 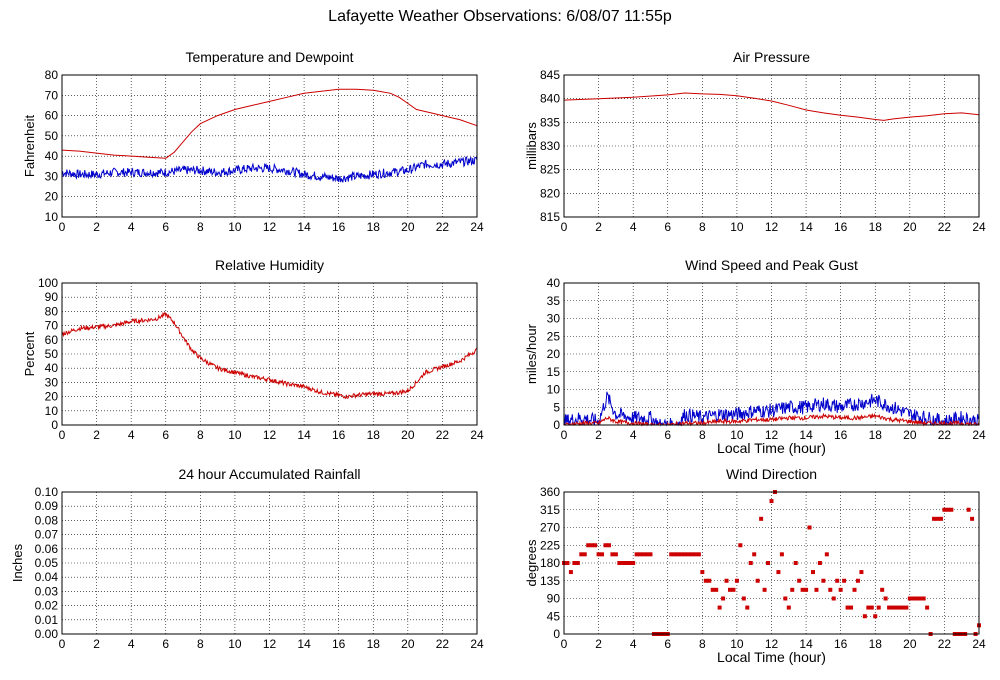 What do you see at coordinates (633, 435) in the screenshot?
I see `wind-xtick-label: 4` at bounding box center [633, 435].